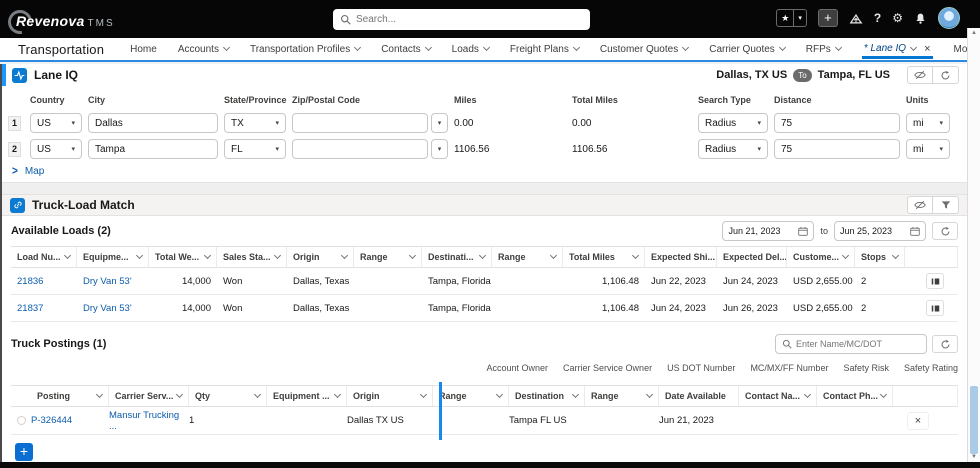 The width and height of the screenshot is (980, 468). What do you see at coordinates (143, 49) in the screenshot?
I see `tab-home: Home` at bounding box center [143, 49].